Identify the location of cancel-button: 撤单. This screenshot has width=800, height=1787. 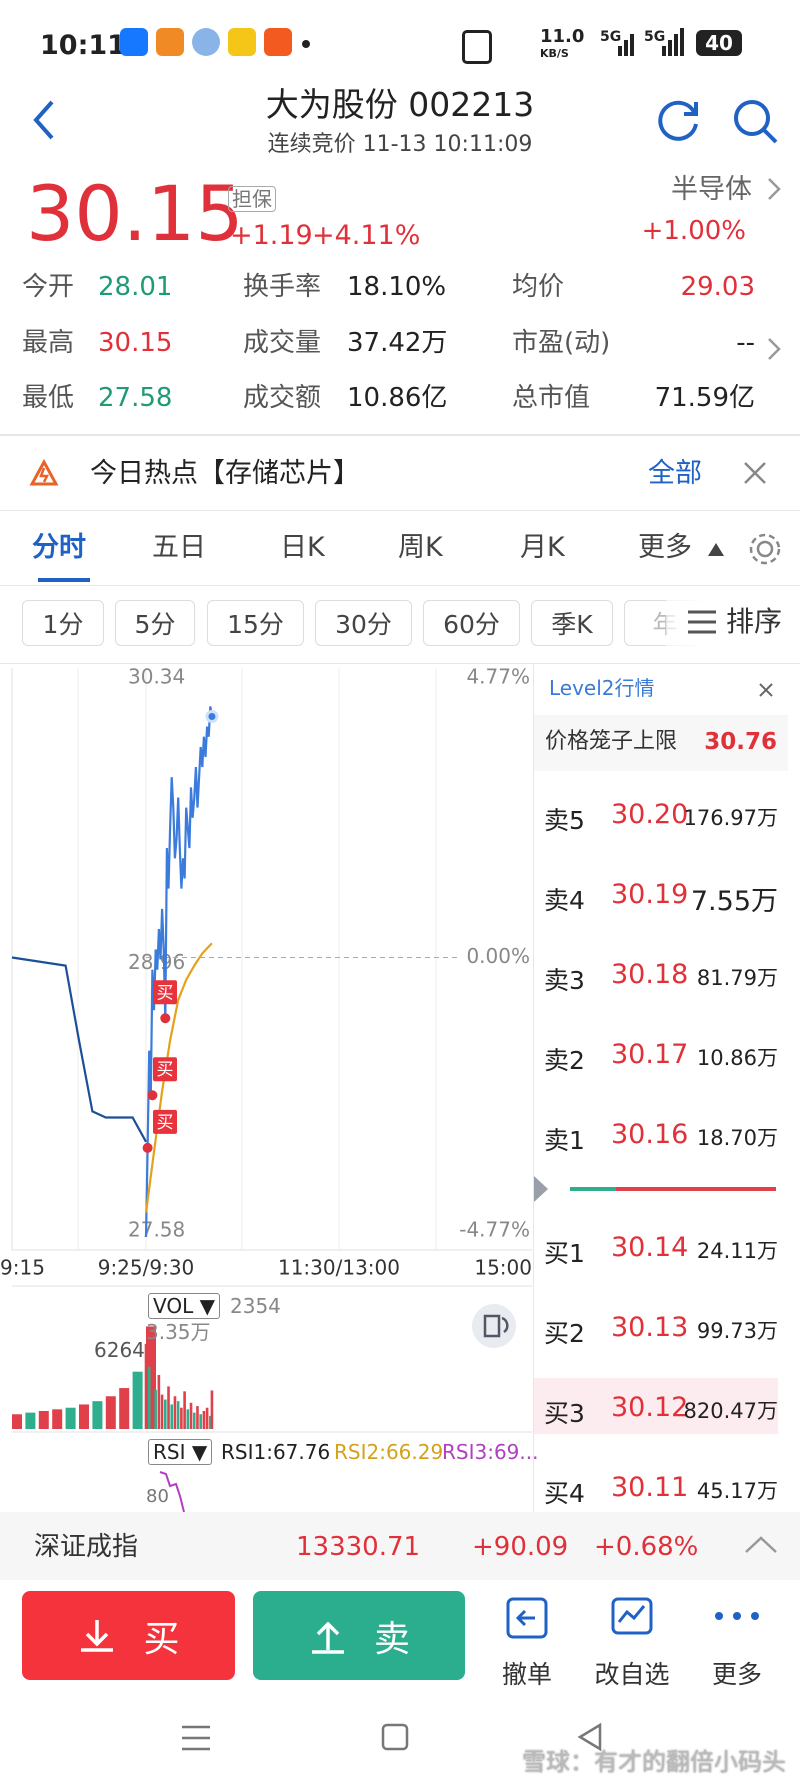
(527, 1674).